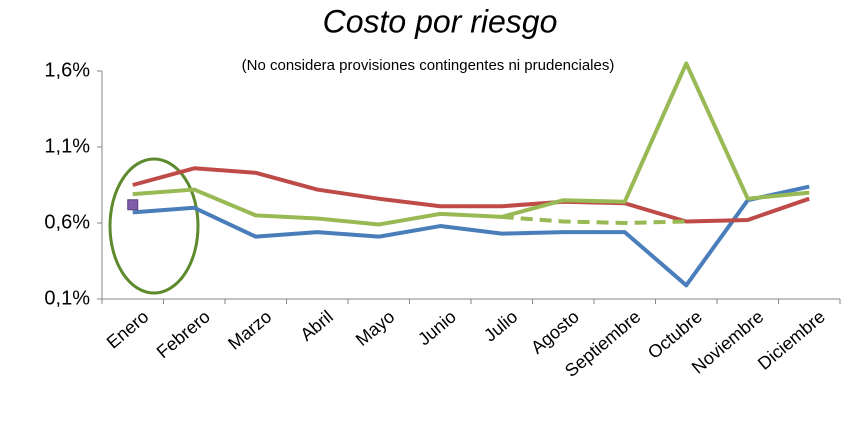 The image size is (848, 426). Describe the element at coordinates (67, 298) in the screenshot. I see `y-tick-label: 0,1%` at that location.